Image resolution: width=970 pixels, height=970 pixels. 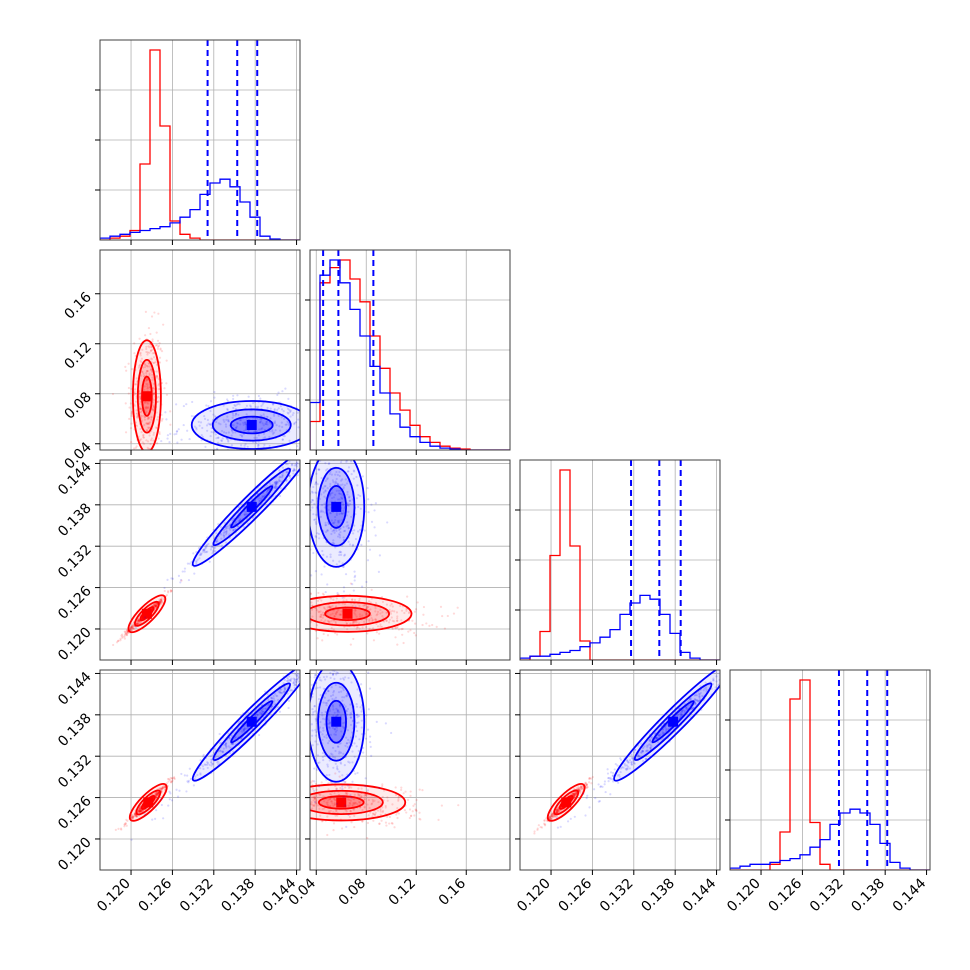 I want to click on x-tick-label: 0.138, so click(x=238, y=896).